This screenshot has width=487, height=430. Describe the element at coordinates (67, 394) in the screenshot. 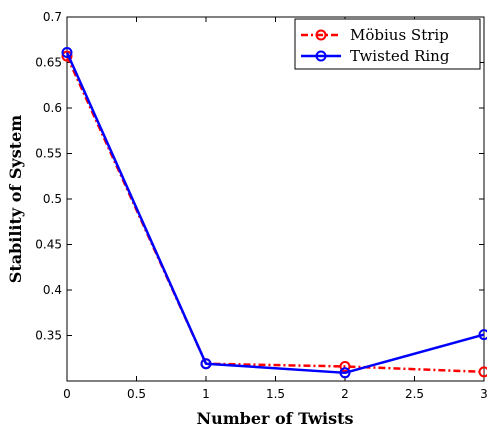

I see `x-tick-label: 0` at that location.